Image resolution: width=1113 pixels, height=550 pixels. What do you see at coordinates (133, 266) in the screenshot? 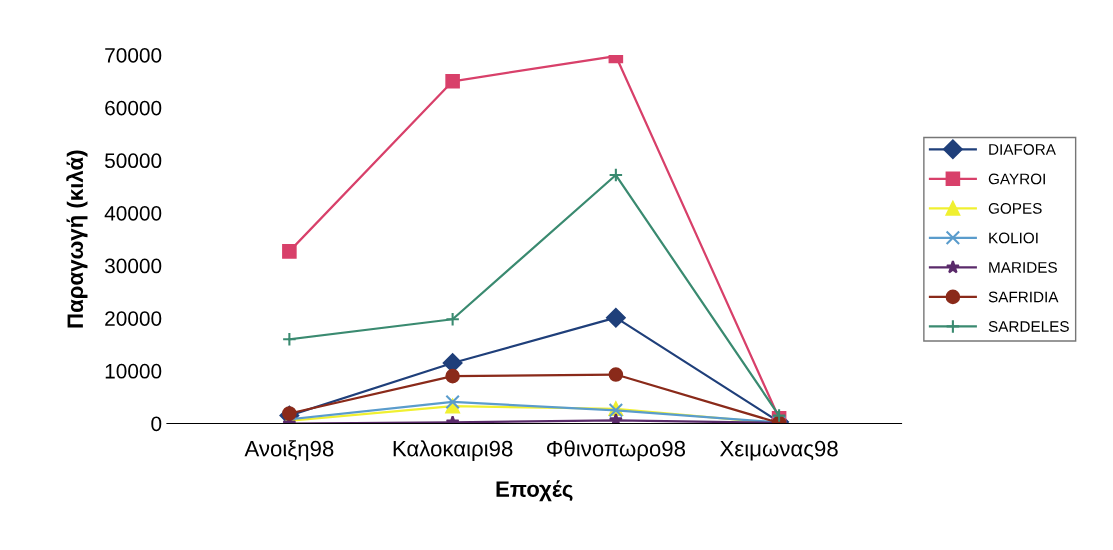
I see `y-tick-label: 30000` at bounding box center [133, 266].